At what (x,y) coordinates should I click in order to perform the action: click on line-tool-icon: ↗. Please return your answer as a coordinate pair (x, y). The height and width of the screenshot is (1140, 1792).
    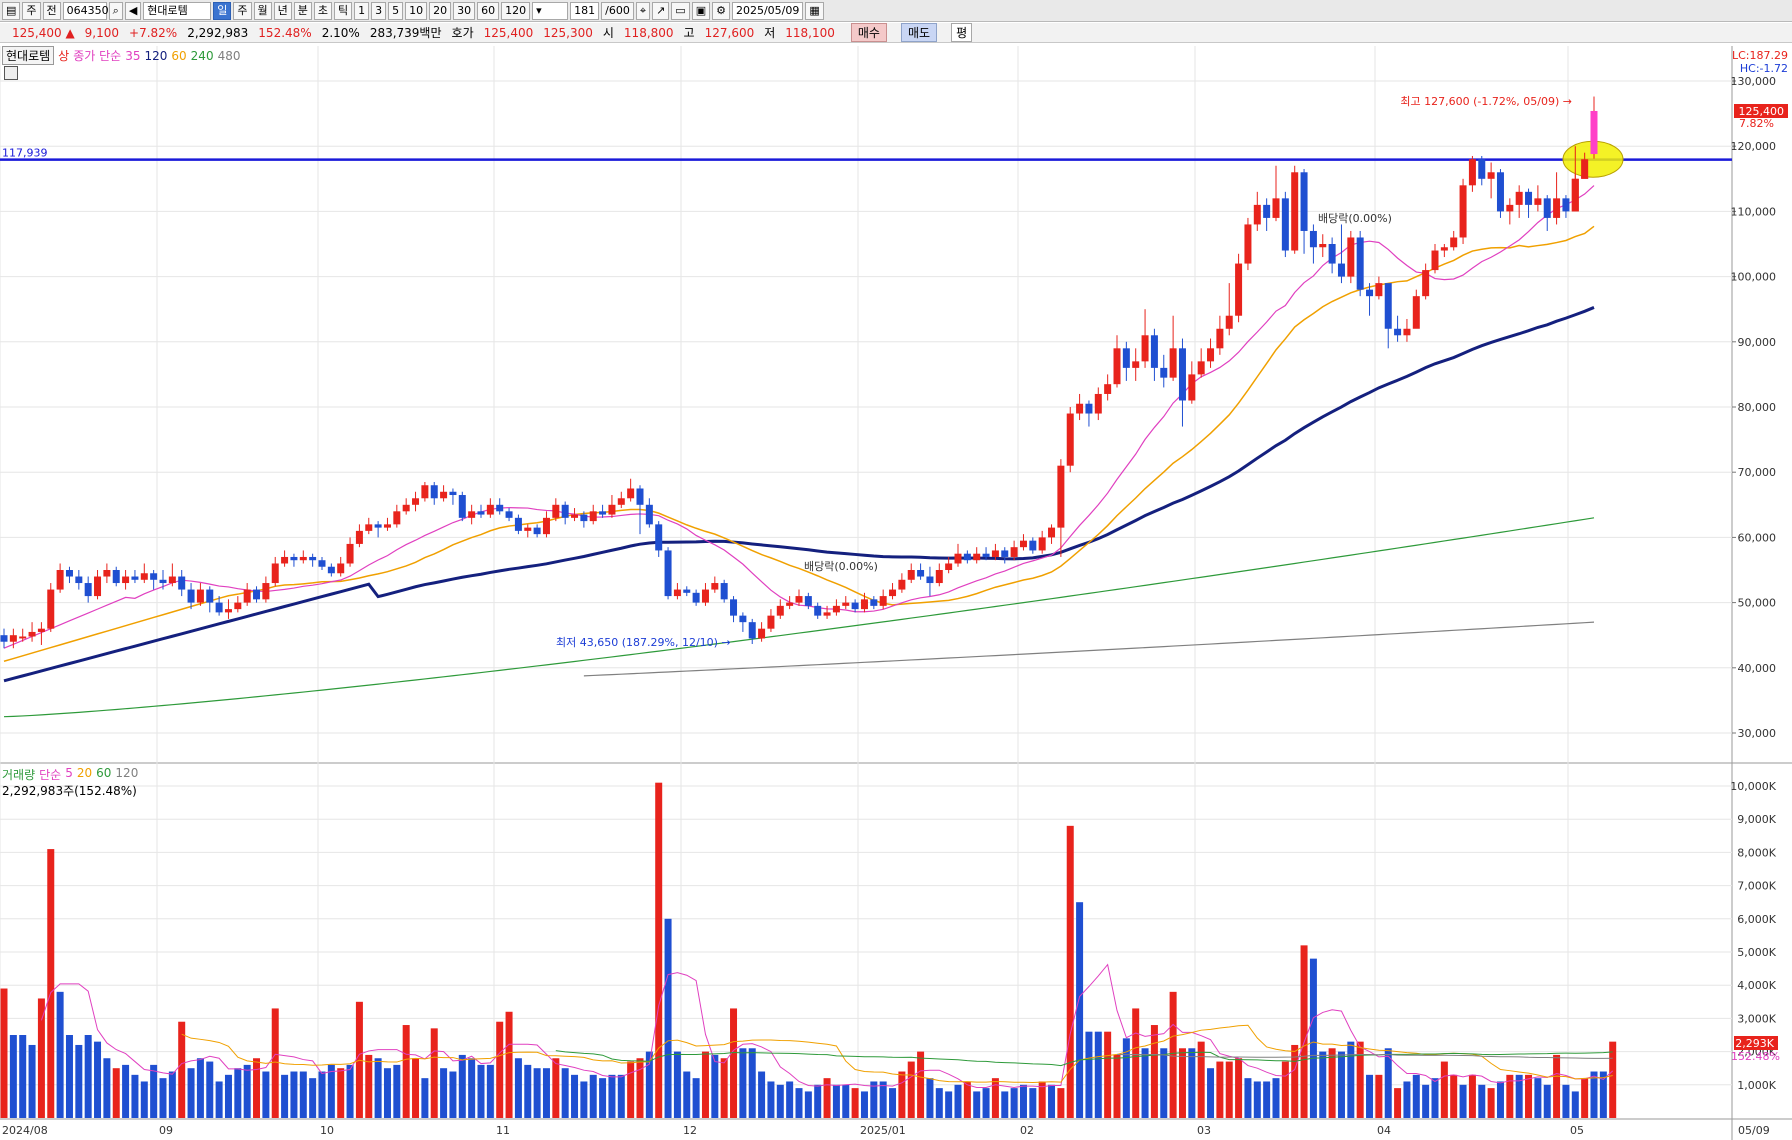
    Looking at the image, I should click on (661, 10).